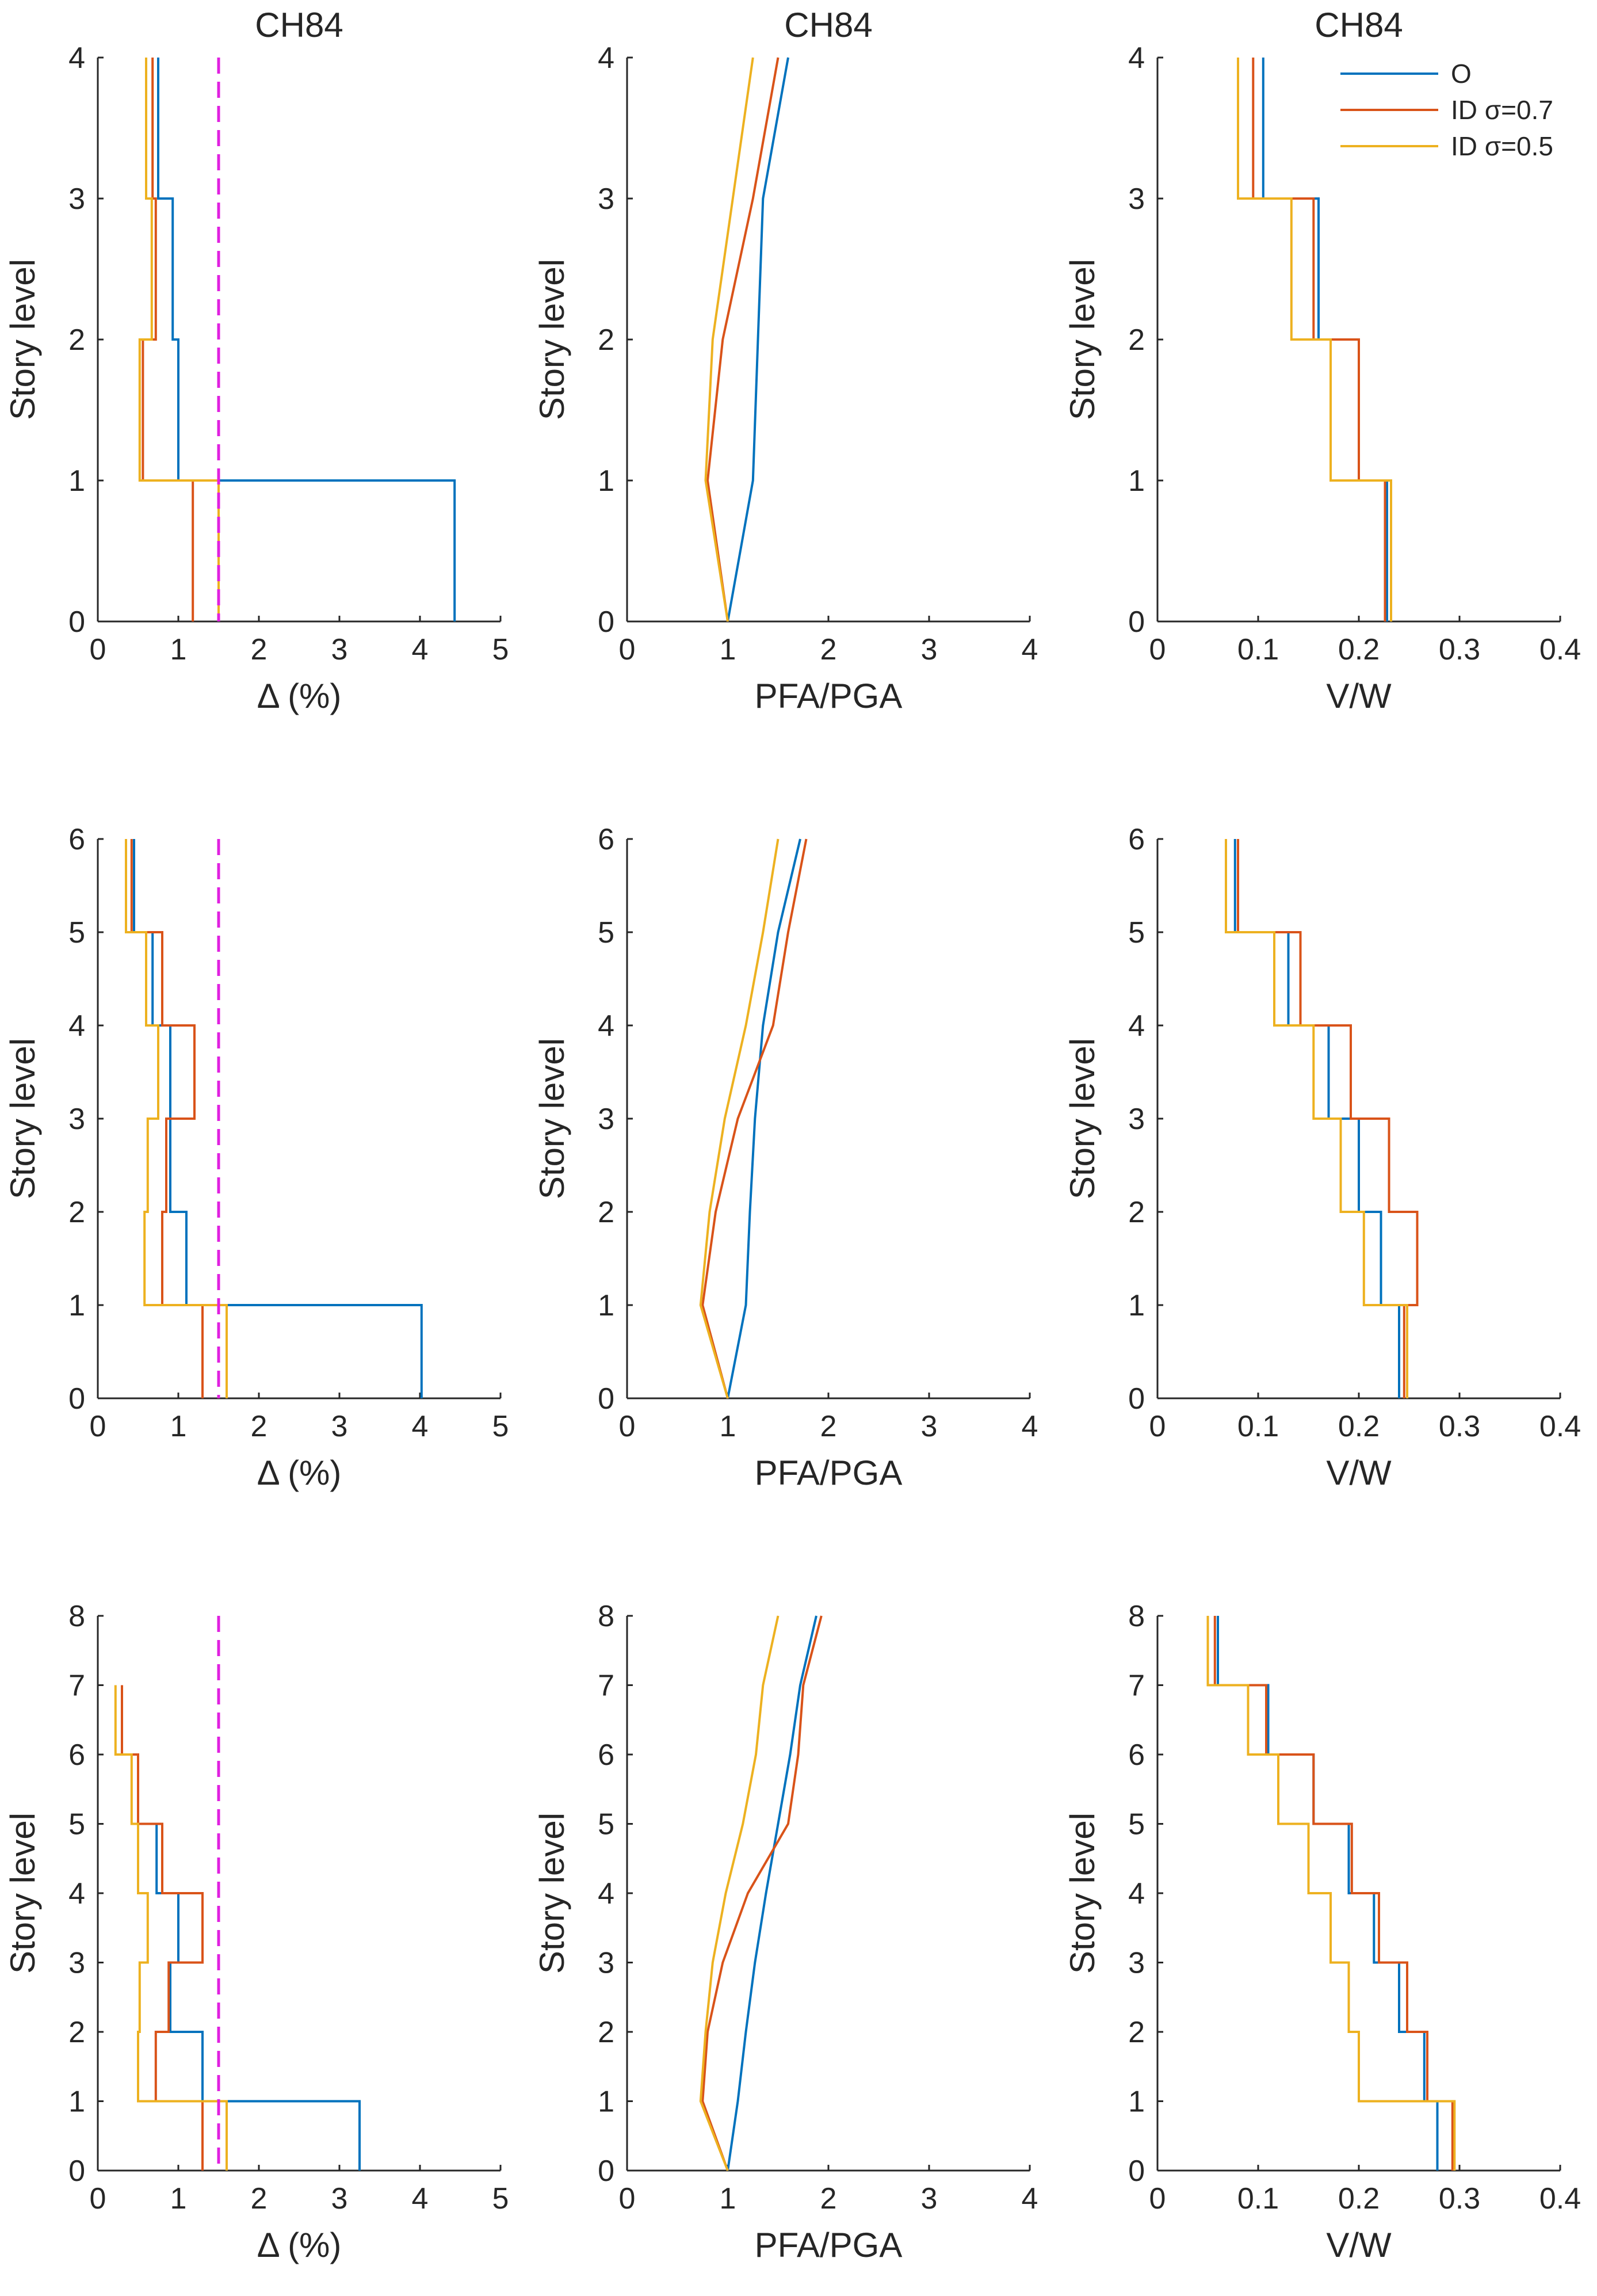 The height and width of the screenshot is (2296, 1597). What do you see at coordinates (1359, 25) in the screenshot?
I see `chart-title: CH84` at bounding box center [1359, 25].